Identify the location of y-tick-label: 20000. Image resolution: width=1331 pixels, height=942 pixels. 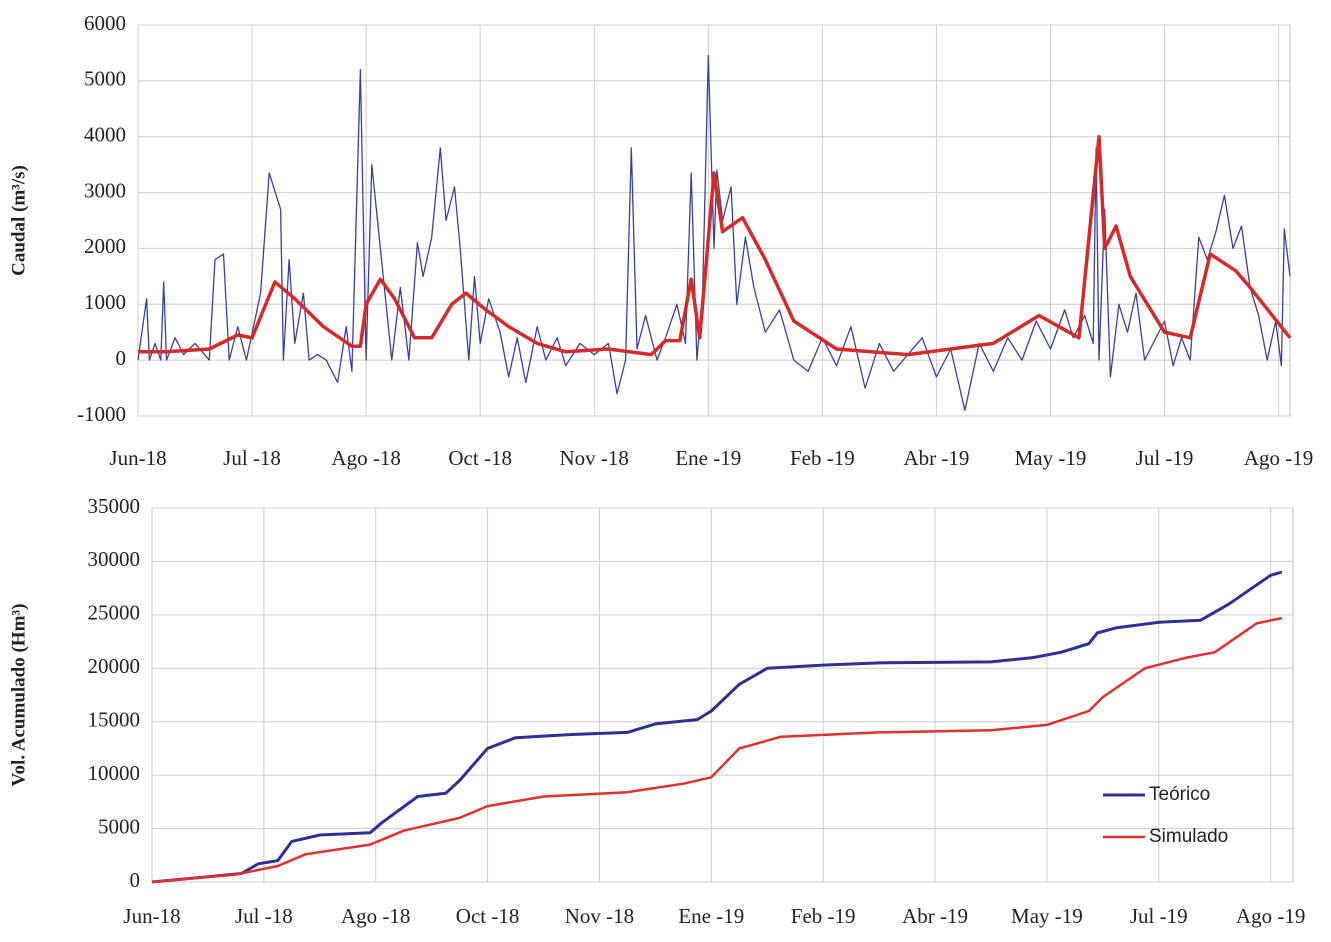
(114, 666).